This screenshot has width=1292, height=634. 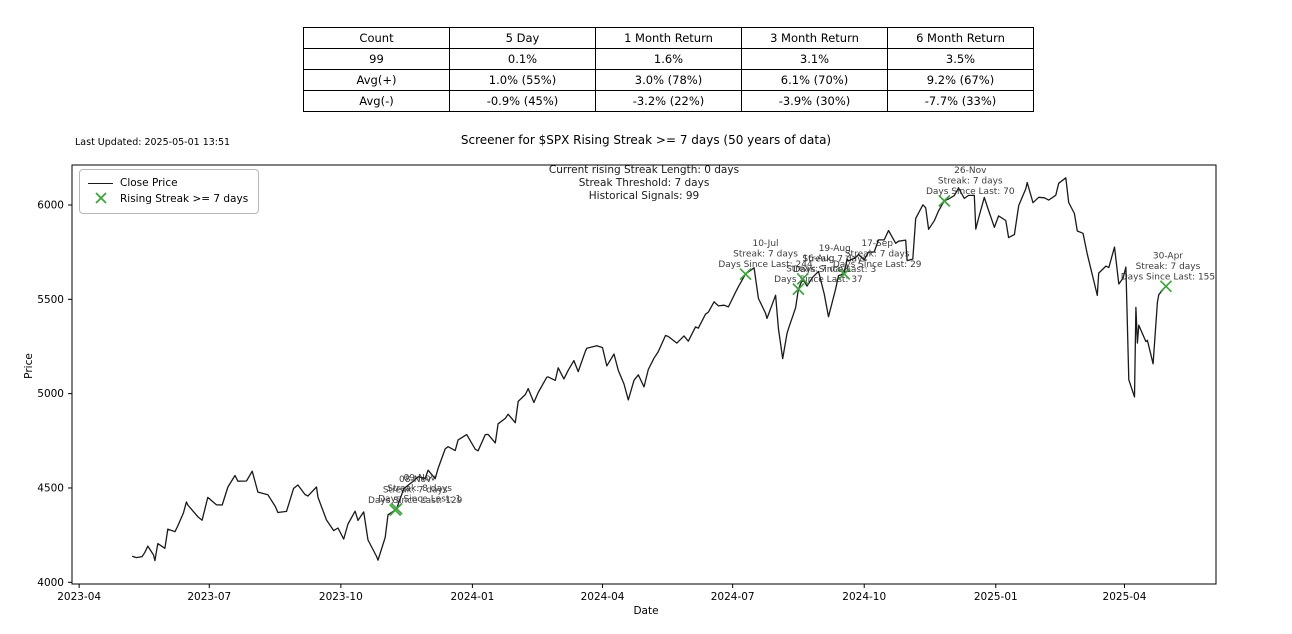 I want to click on table-cell: -3.9% (30%), so click(x=814, y=101).